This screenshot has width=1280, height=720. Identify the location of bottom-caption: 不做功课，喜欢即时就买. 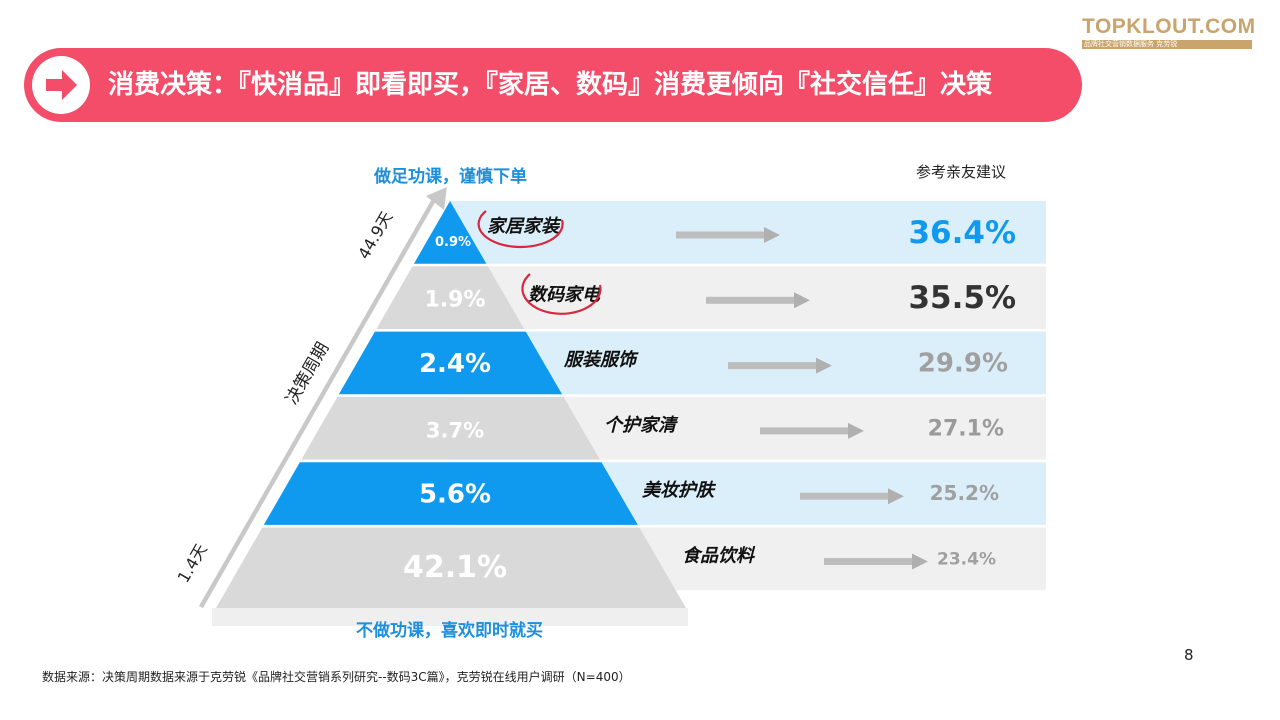
(449, 631).